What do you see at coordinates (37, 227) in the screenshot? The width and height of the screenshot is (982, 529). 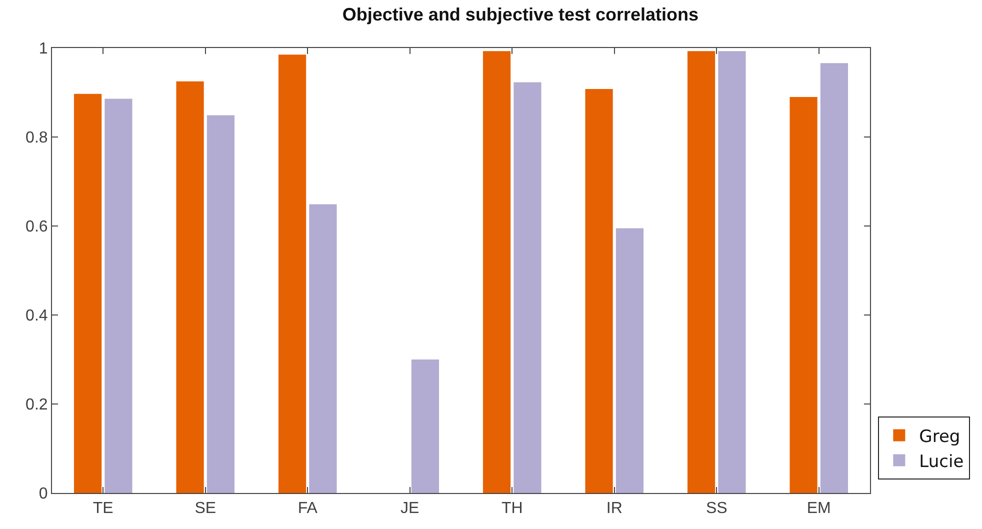 I see `y-tick-label: 0.6` at bounding box center [37, 227].